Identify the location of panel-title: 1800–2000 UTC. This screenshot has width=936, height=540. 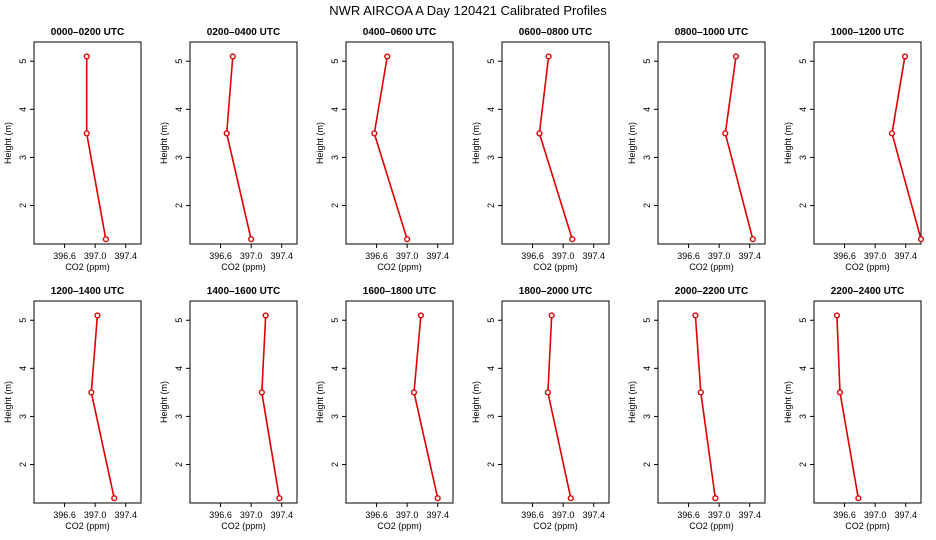
(555, 291).